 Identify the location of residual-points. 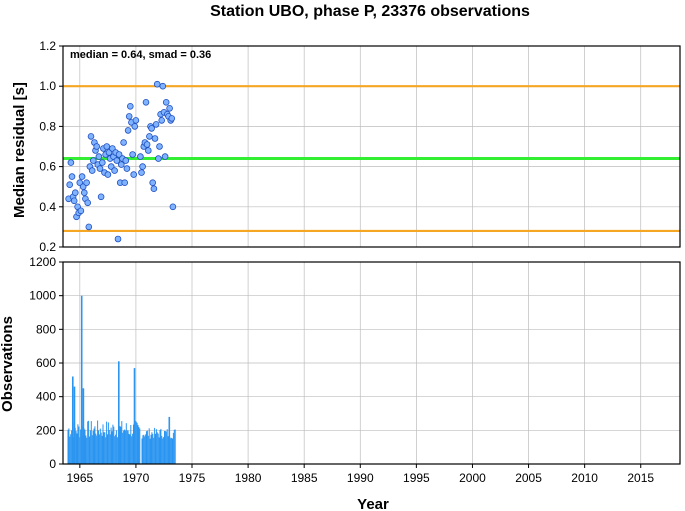
(121, 161).